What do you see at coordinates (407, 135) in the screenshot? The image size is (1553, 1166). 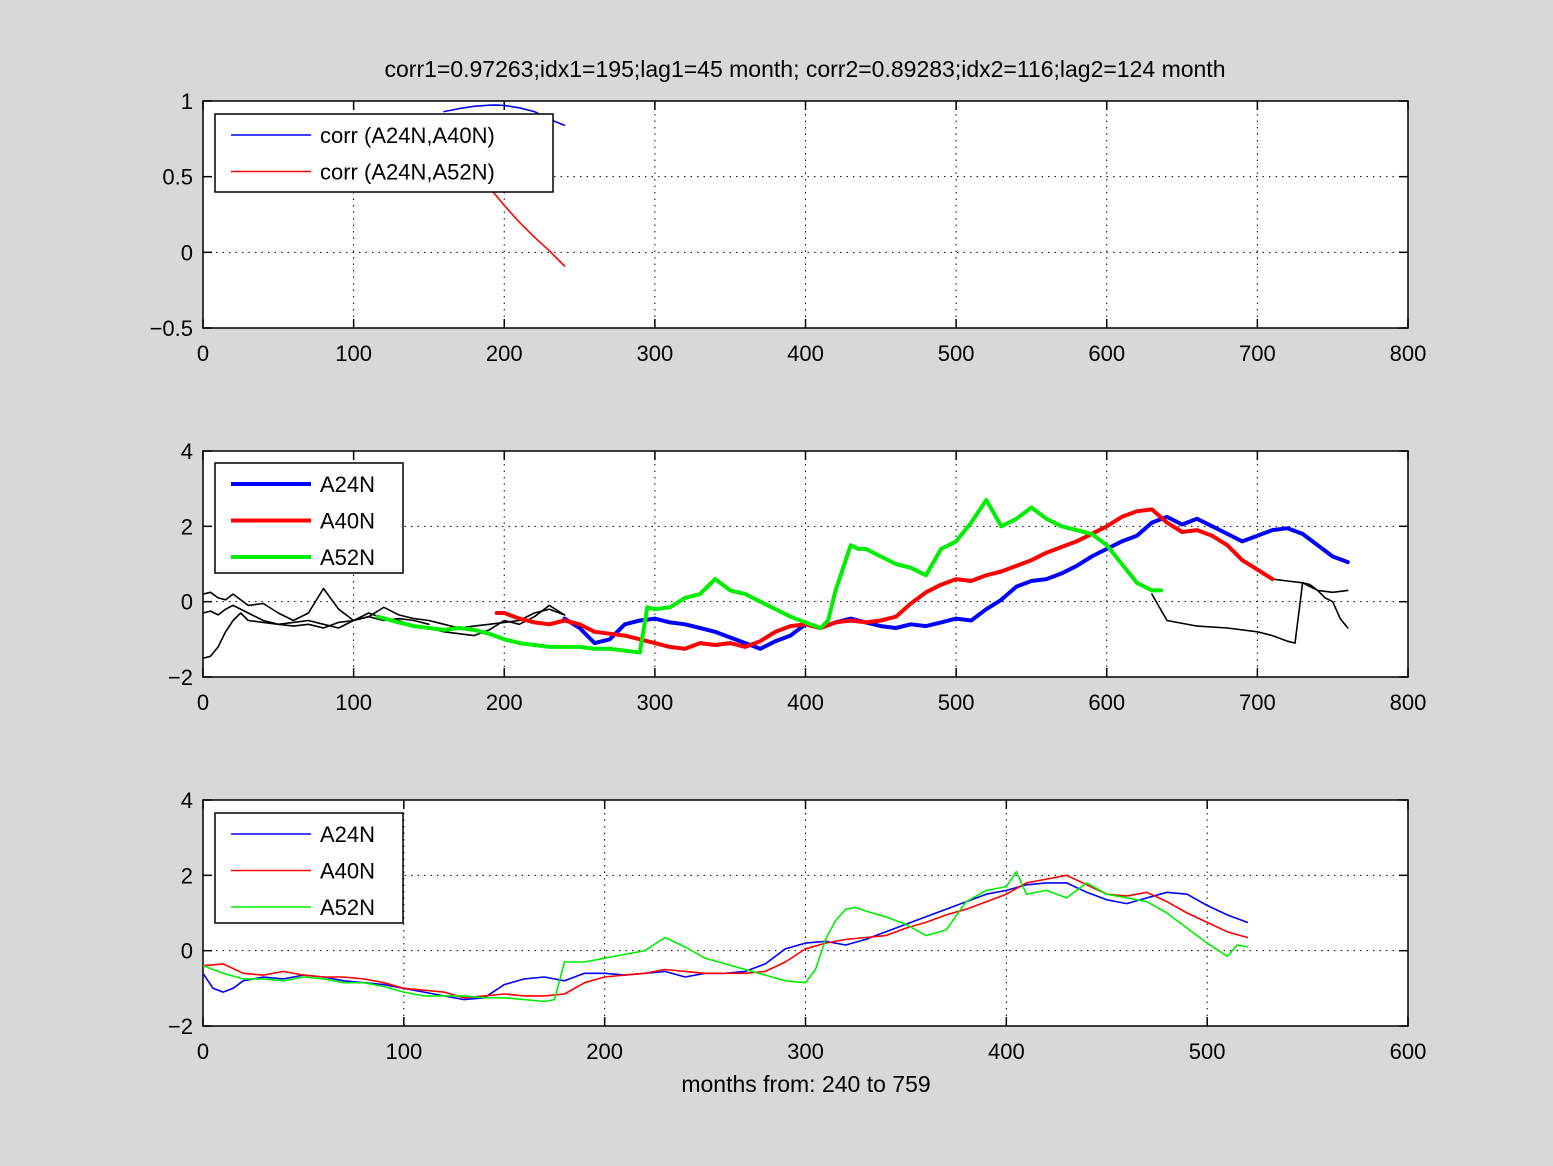 I see `legend-label: corr (A24N,A40N)` at bounding box center [407, 135].